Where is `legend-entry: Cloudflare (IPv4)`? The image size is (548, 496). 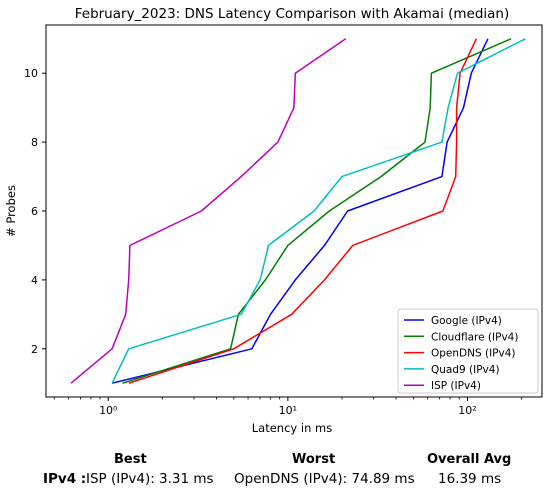 legend-entry: Cloudflare (IPv4) is located at coordinates (474, 337).